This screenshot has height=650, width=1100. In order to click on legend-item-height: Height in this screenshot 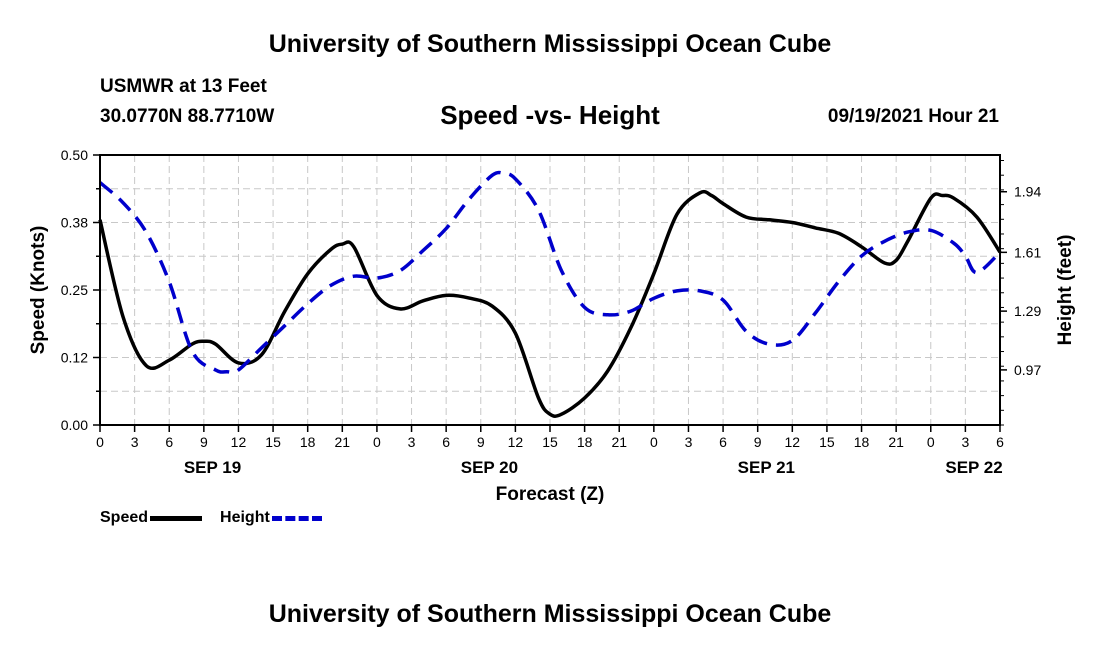, I will do `click(271, 518)`.